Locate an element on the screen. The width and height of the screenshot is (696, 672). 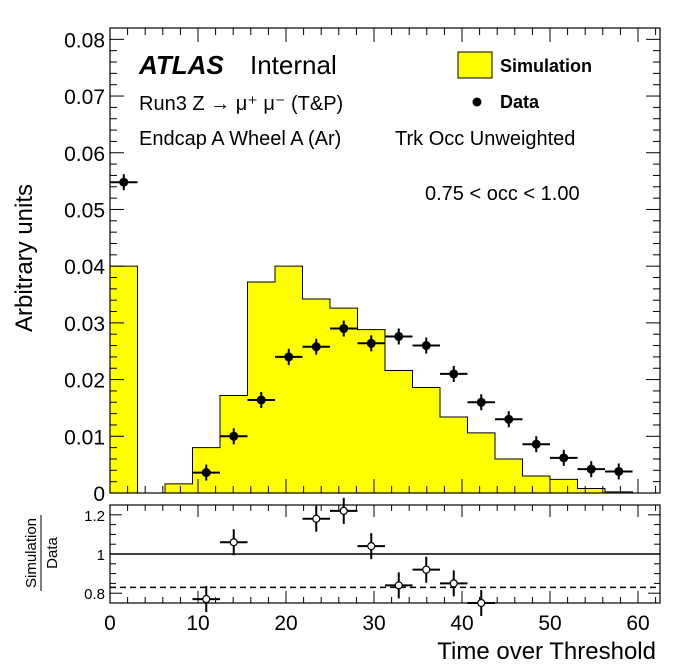
legend-simulation-swatch is located at coordinates (475, 65).